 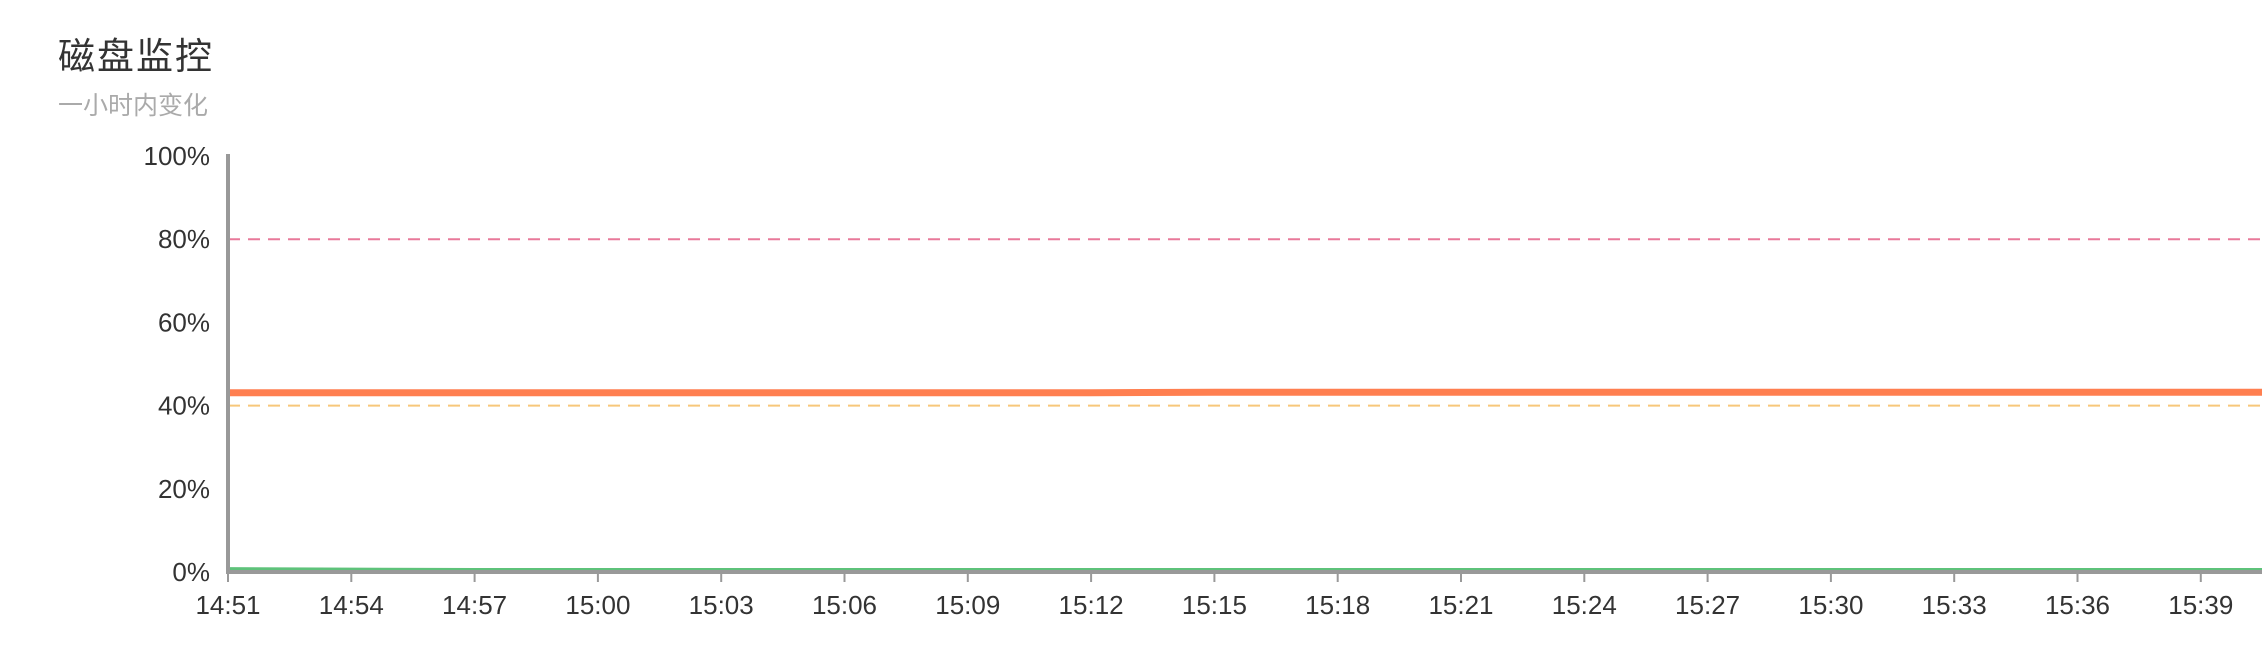 What do you see at coordinates (184, 239) in the screenshot?
I see `y-tick-label: 80%` at bounding box center [184, 239].